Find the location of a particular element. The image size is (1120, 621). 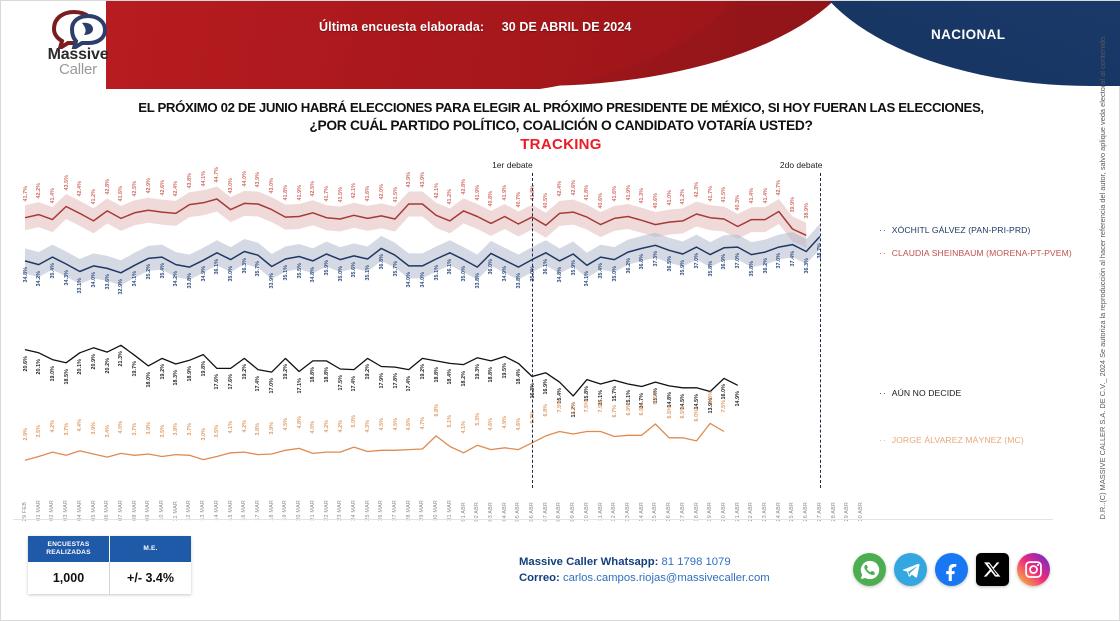

data-value-label: 8.7% is located at coordinates (655, 398).